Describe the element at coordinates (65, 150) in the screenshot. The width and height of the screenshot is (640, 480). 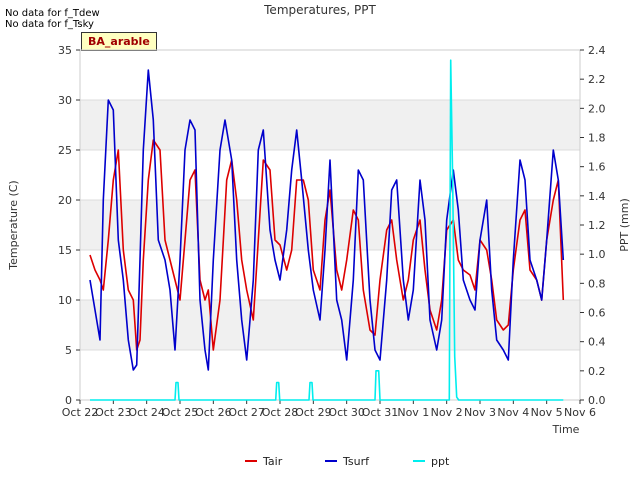
I see `y-tick-label: 25` at that location.